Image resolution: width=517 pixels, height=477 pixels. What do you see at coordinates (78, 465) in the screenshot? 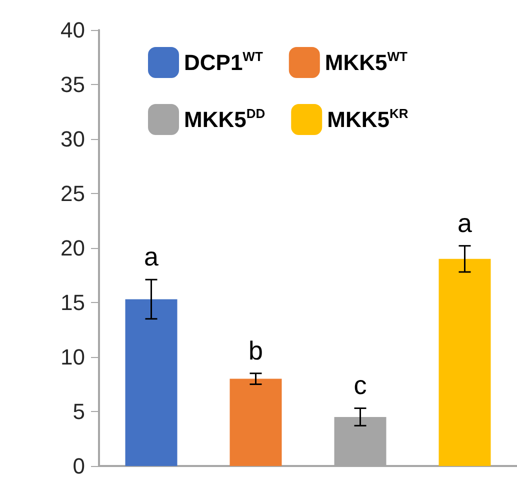
I see `y-tick-label: 0` at bounding box center [78, 465].